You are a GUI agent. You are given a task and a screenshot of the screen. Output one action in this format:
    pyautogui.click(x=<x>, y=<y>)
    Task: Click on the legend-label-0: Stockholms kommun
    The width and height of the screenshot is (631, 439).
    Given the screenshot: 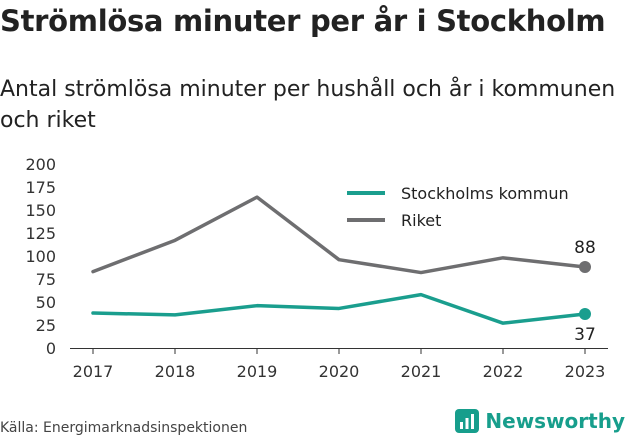 What is the action you would take?
    pyautogui.click(x=485, y=193)
    